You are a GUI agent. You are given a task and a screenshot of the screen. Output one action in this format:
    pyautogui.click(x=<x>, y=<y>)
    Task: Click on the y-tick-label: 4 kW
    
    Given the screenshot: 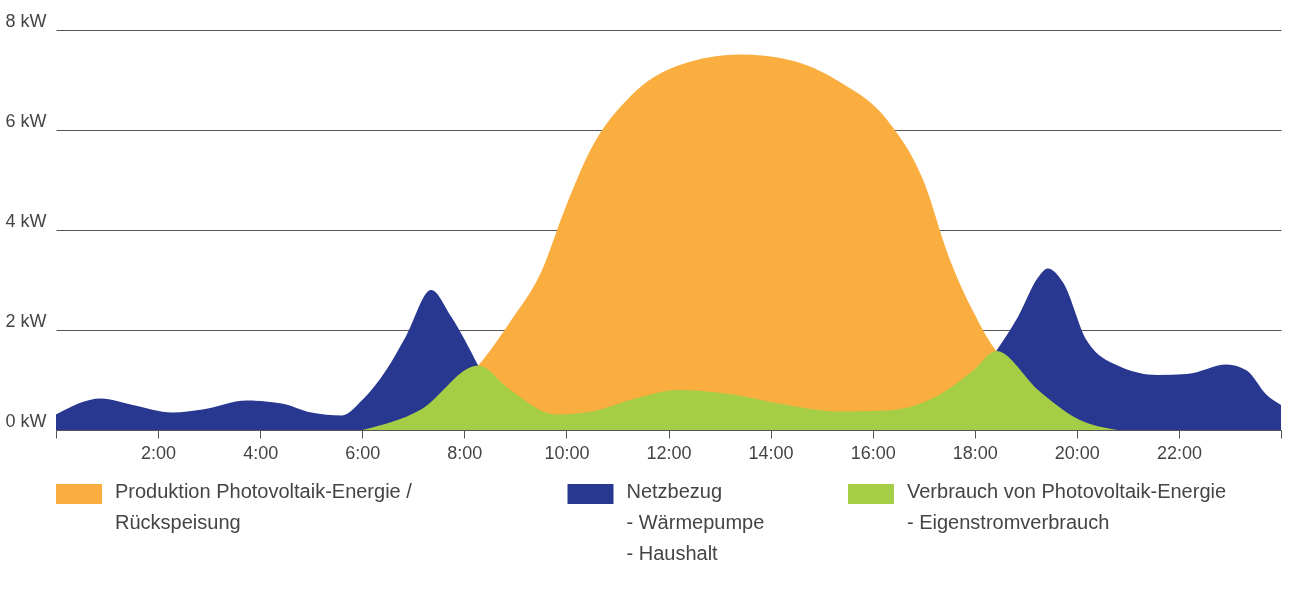 What is the action you would take?
    pyautogui.click(x=26, y=220)
    